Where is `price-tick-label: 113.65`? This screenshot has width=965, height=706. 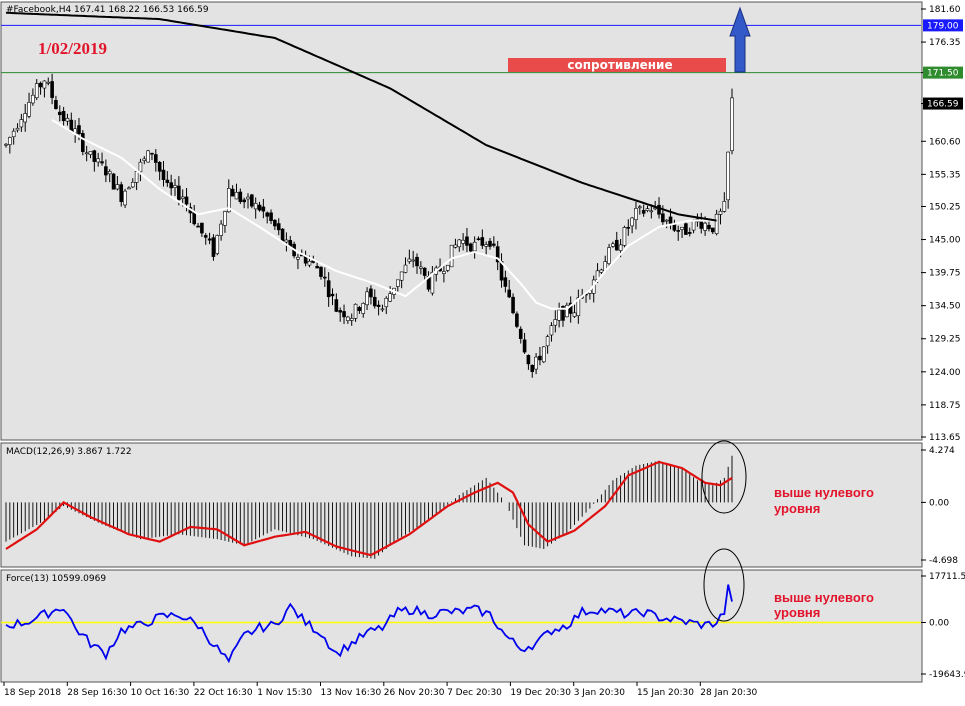 price-tick-label: 113.65 is located at coordinates (945, 438).